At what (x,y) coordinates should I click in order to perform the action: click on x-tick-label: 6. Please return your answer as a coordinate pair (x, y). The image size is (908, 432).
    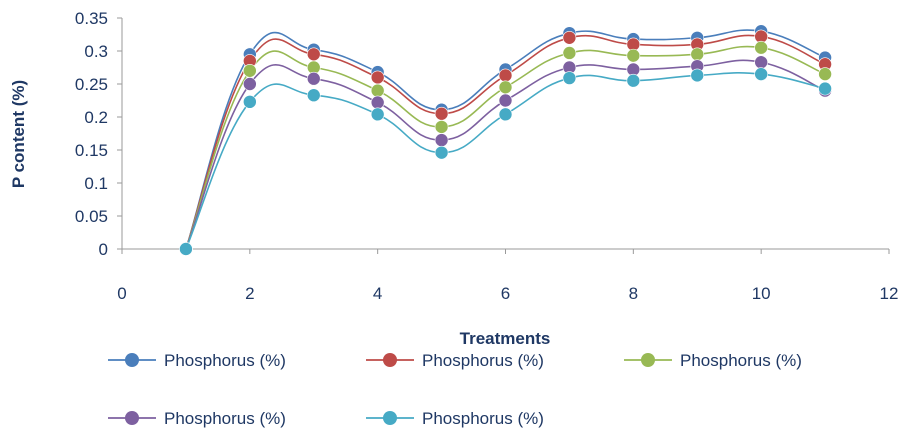
    Looking at the image, I should click on (505, 293).